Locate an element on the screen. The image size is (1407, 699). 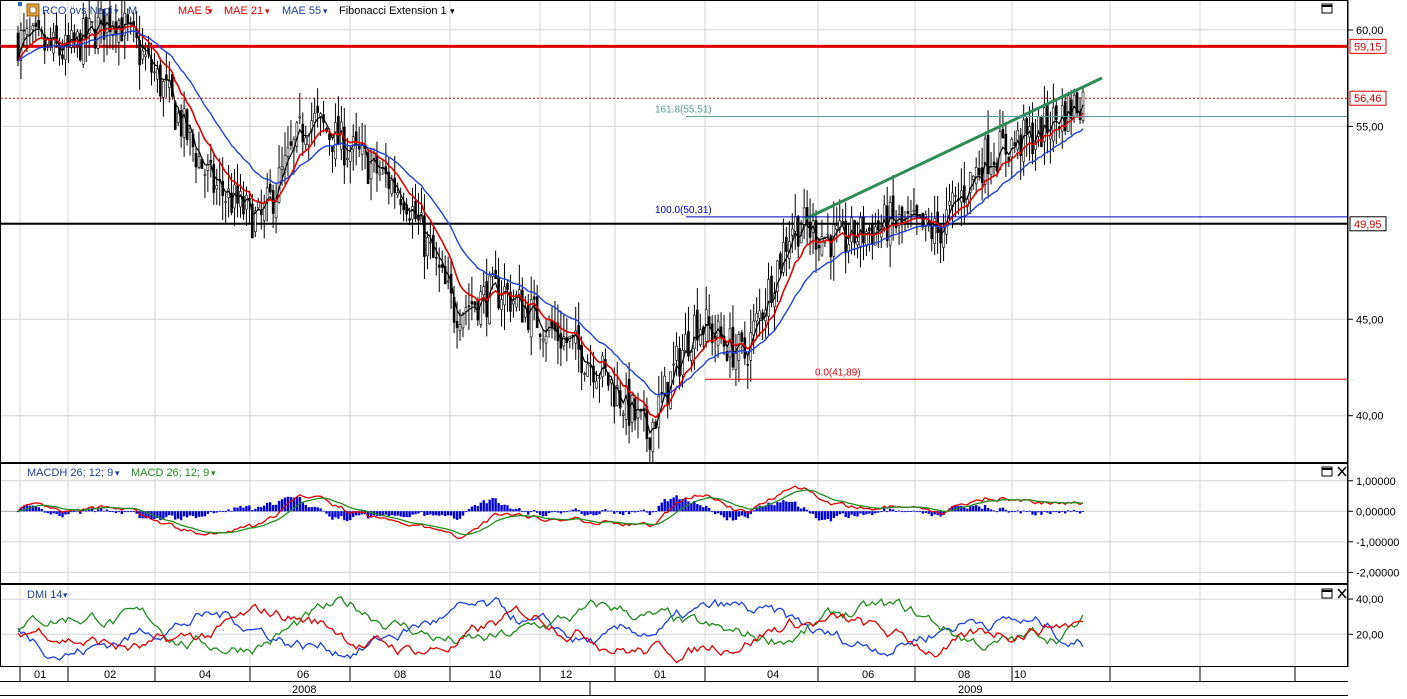
macd-label: MACD 26; 12; 9 is located at coordinates (170, 473).